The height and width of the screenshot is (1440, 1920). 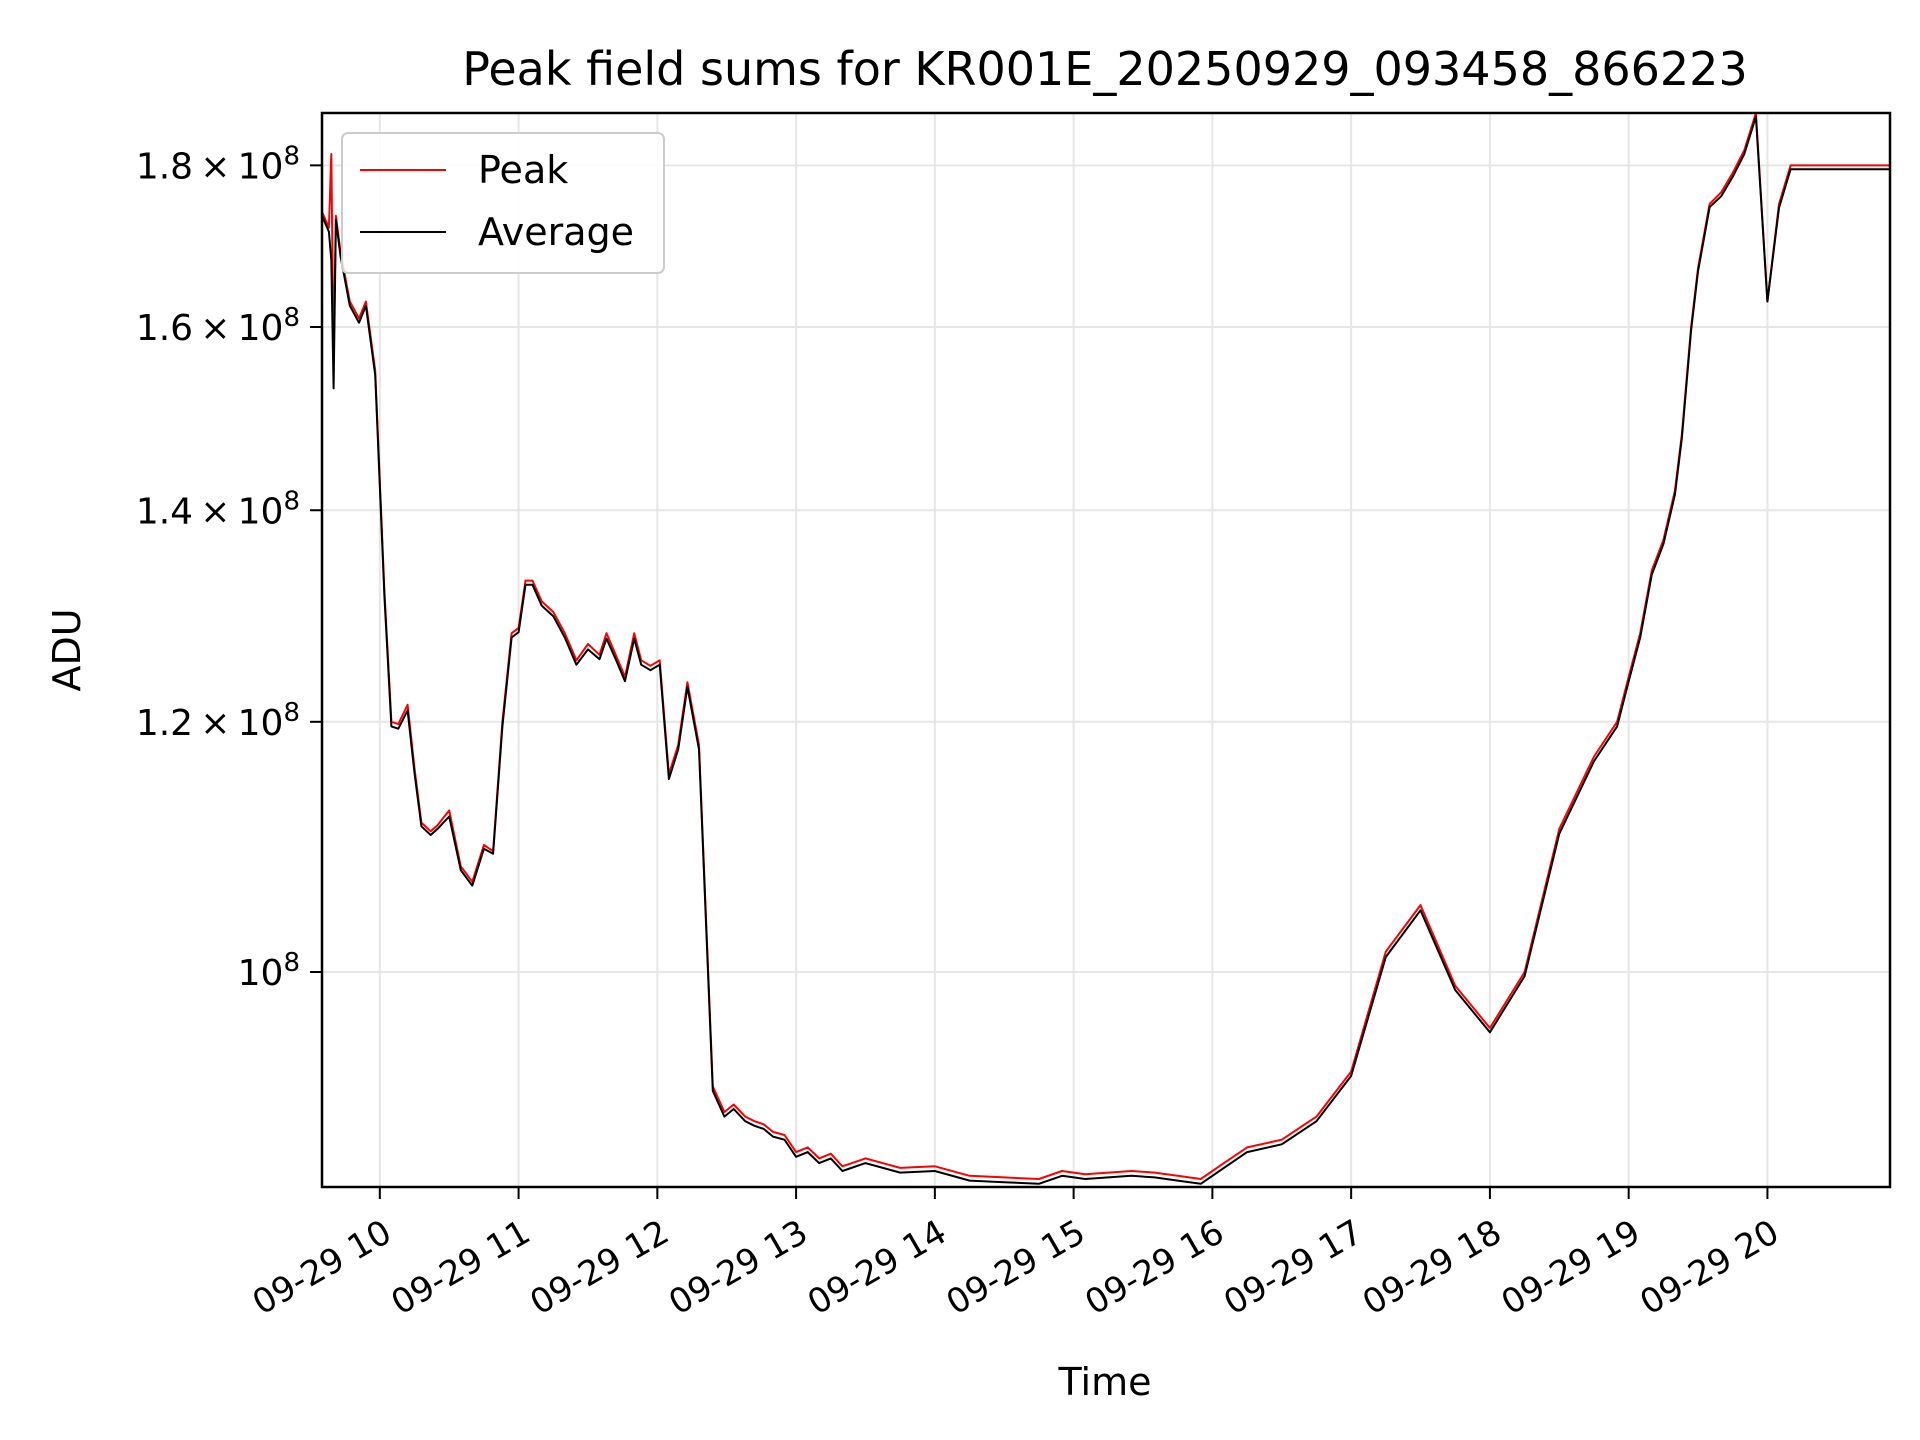 I want to click on legend-box, so click(x=503, y=203).